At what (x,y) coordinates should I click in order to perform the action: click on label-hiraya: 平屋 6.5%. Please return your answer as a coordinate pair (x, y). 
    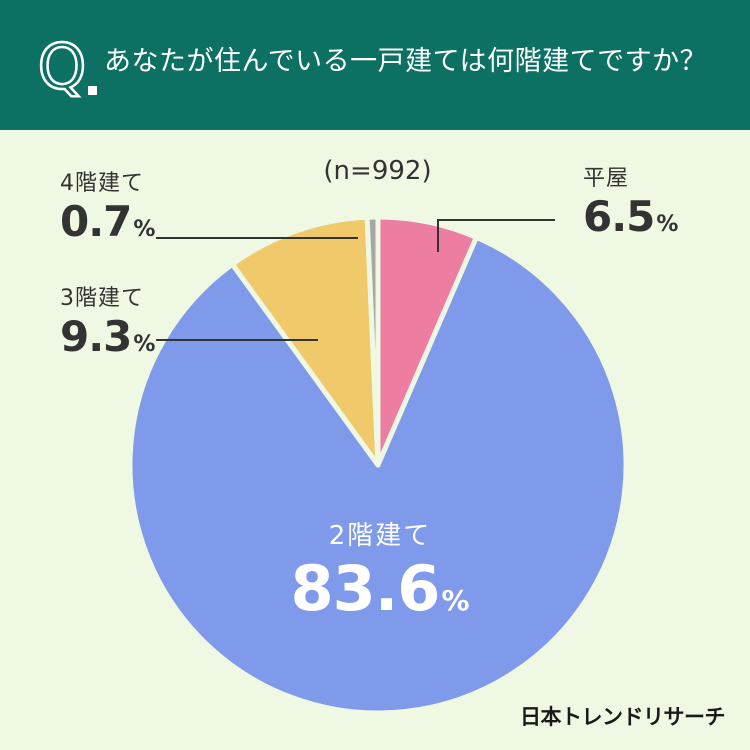
    Looking at the image, I should click on (630, 200).